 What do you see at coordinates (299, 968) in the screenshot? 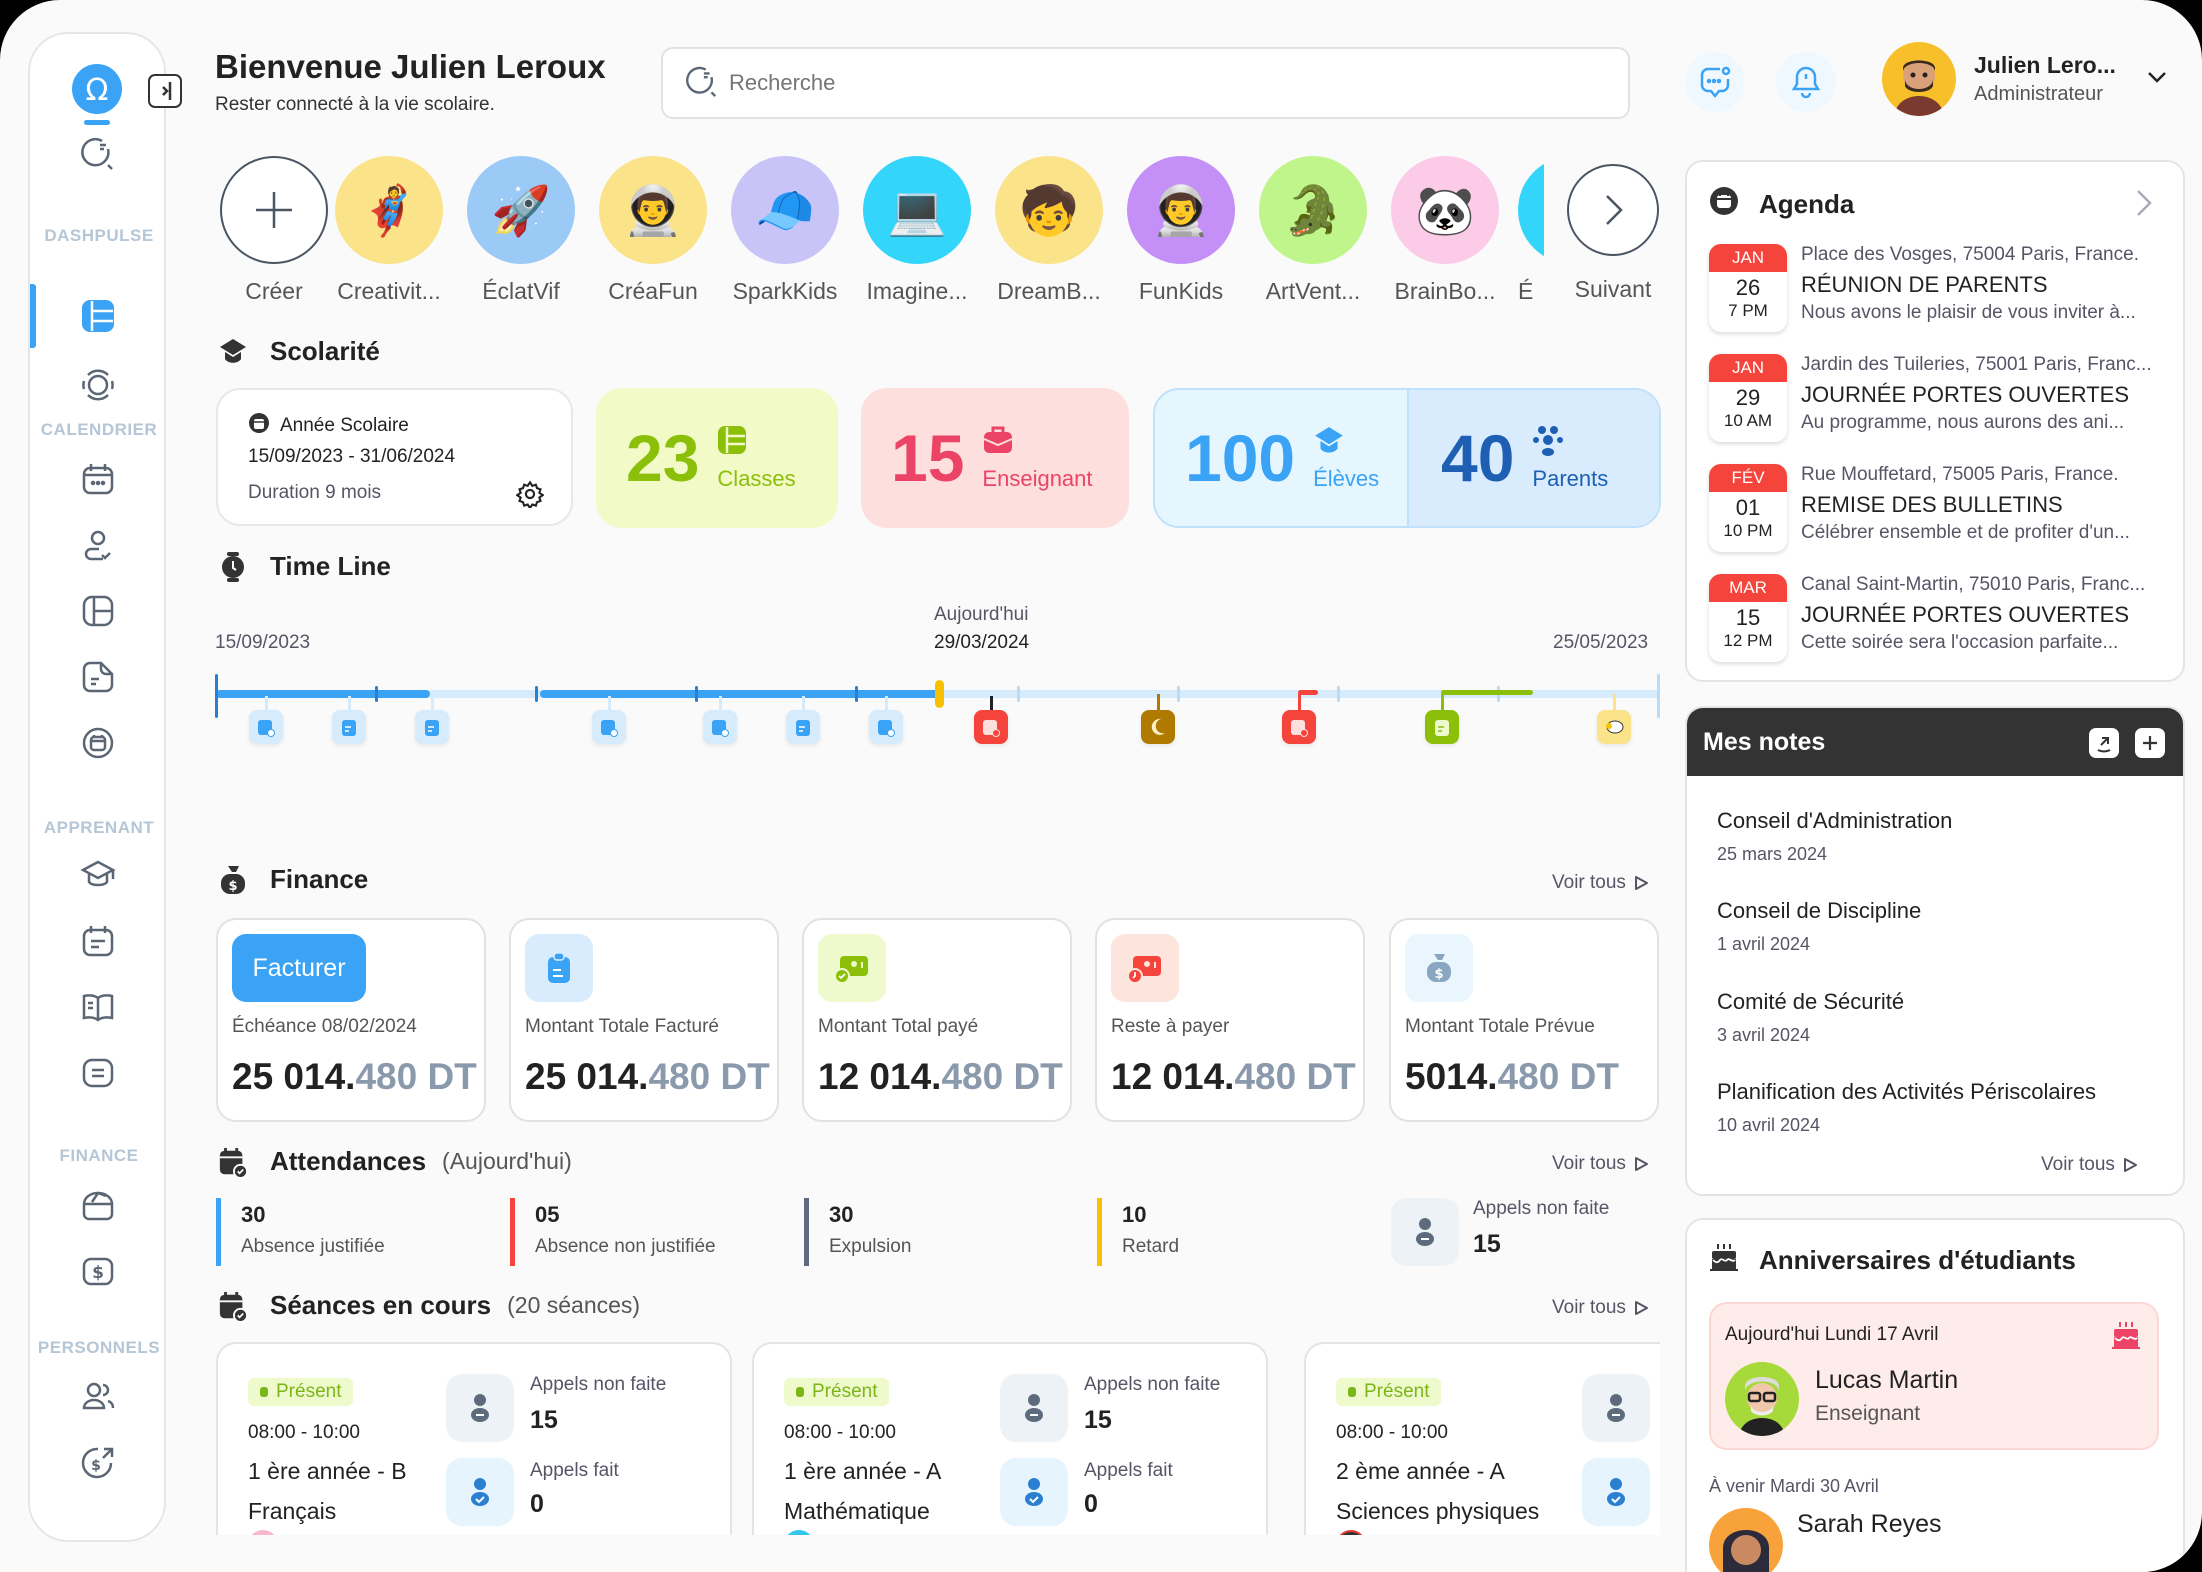
I see `facturer-button: Facturer` at bounding box center [299, 968].